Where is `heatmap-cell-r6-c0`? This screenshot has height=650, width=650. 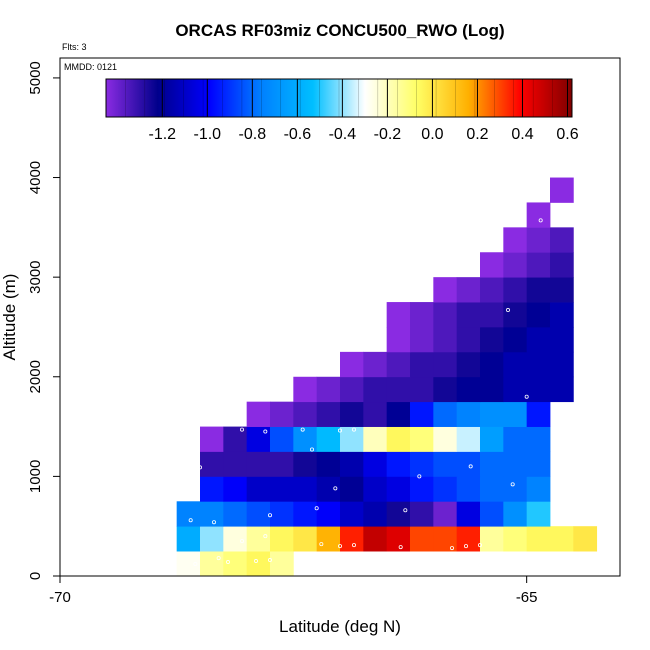
heatmap-cell-r6-c0 is located at coordinates (258, 414).